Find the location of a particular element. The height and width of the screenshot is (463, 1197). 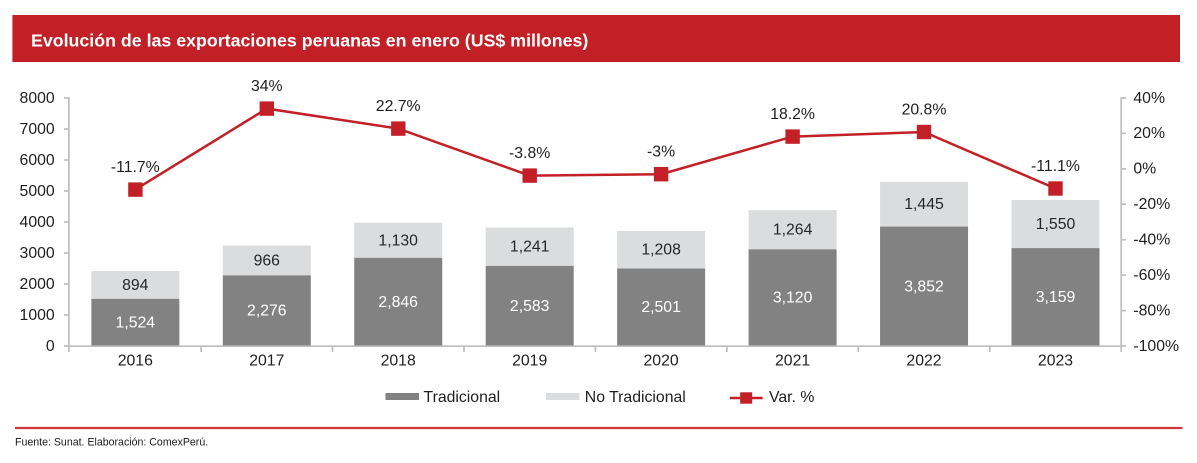

svg-text: -11.7% is located at coordinates (135, 167).